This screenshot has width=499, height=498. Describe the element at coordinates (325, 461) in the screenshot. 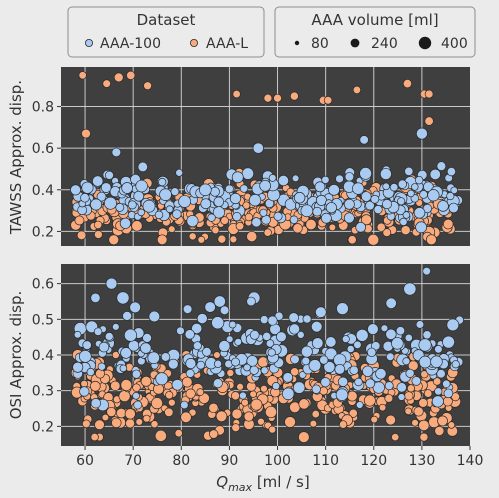

I see `x-tick-label: 110` at that location.